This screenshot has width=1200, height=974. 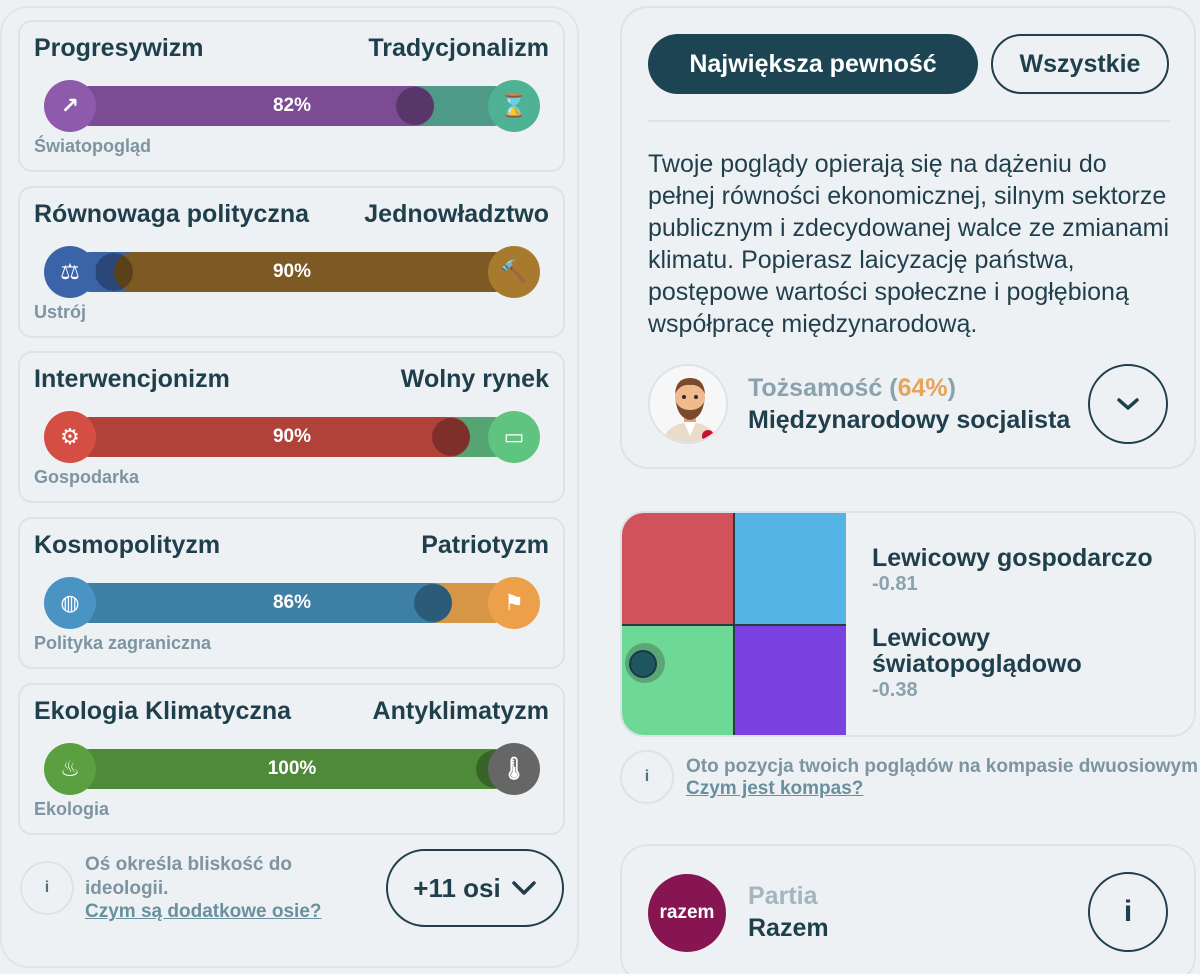 What do you see at coordinates (790, 680) in the screenshot?
I see `compass-quadrant-lib-right` at bounding box center [790, 680].